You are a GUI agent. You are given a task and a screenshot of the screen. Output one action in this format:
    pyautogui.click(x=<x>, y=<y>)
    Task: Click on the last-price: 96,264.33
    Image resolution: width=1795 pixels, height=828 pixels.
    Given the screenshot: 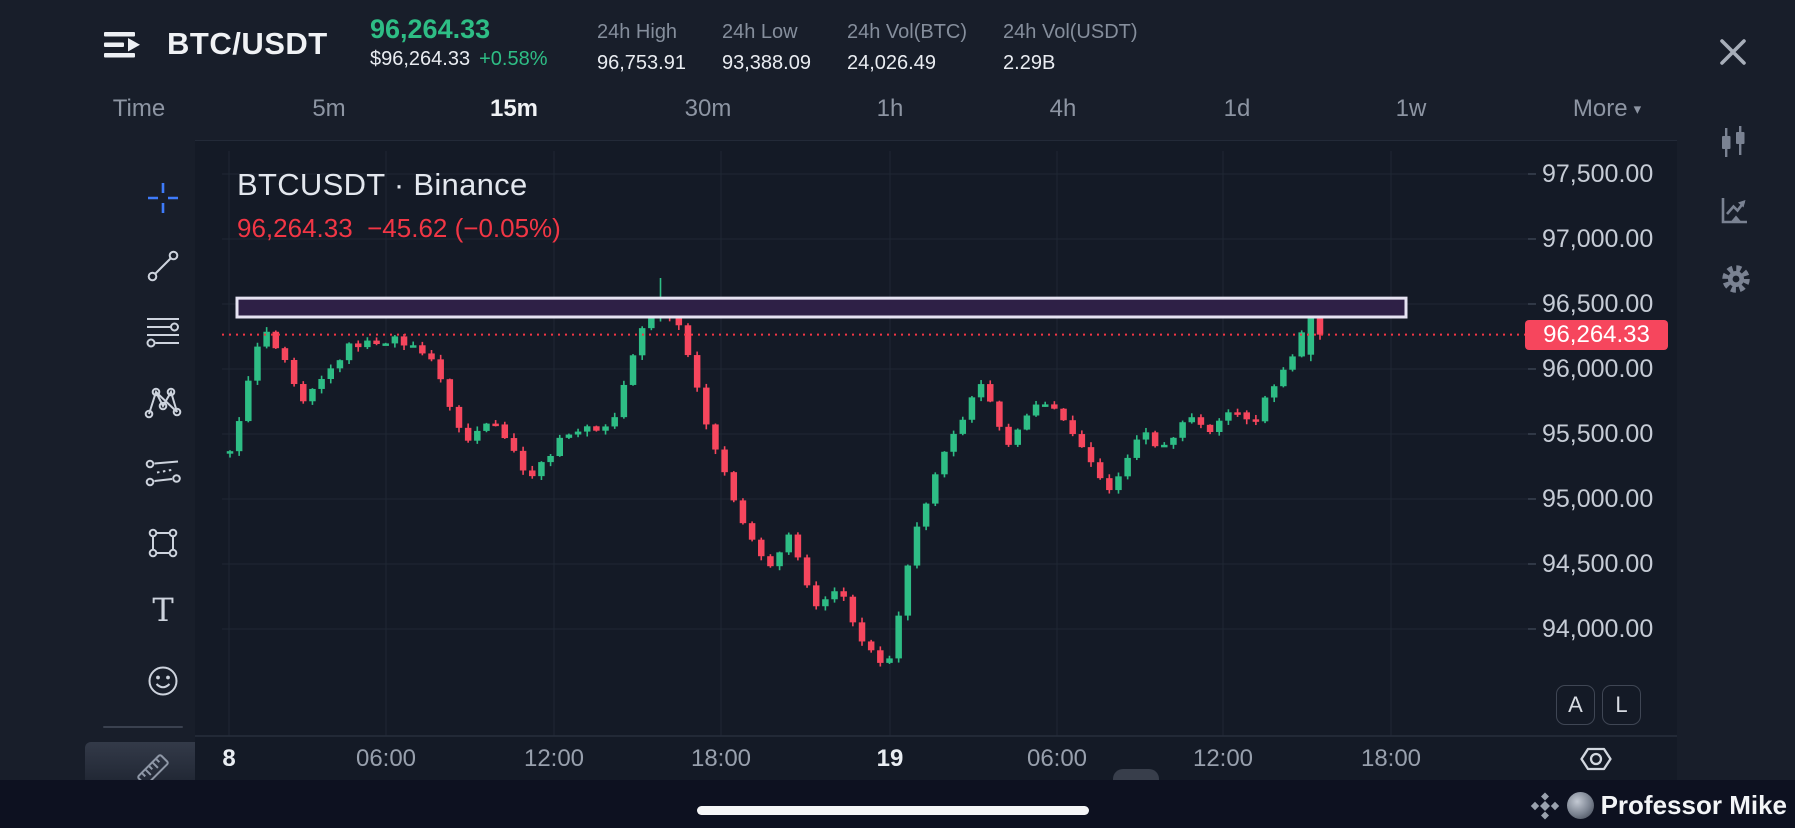 What is the action you would take?
    pyautogui.click(x=430, y=29)
    